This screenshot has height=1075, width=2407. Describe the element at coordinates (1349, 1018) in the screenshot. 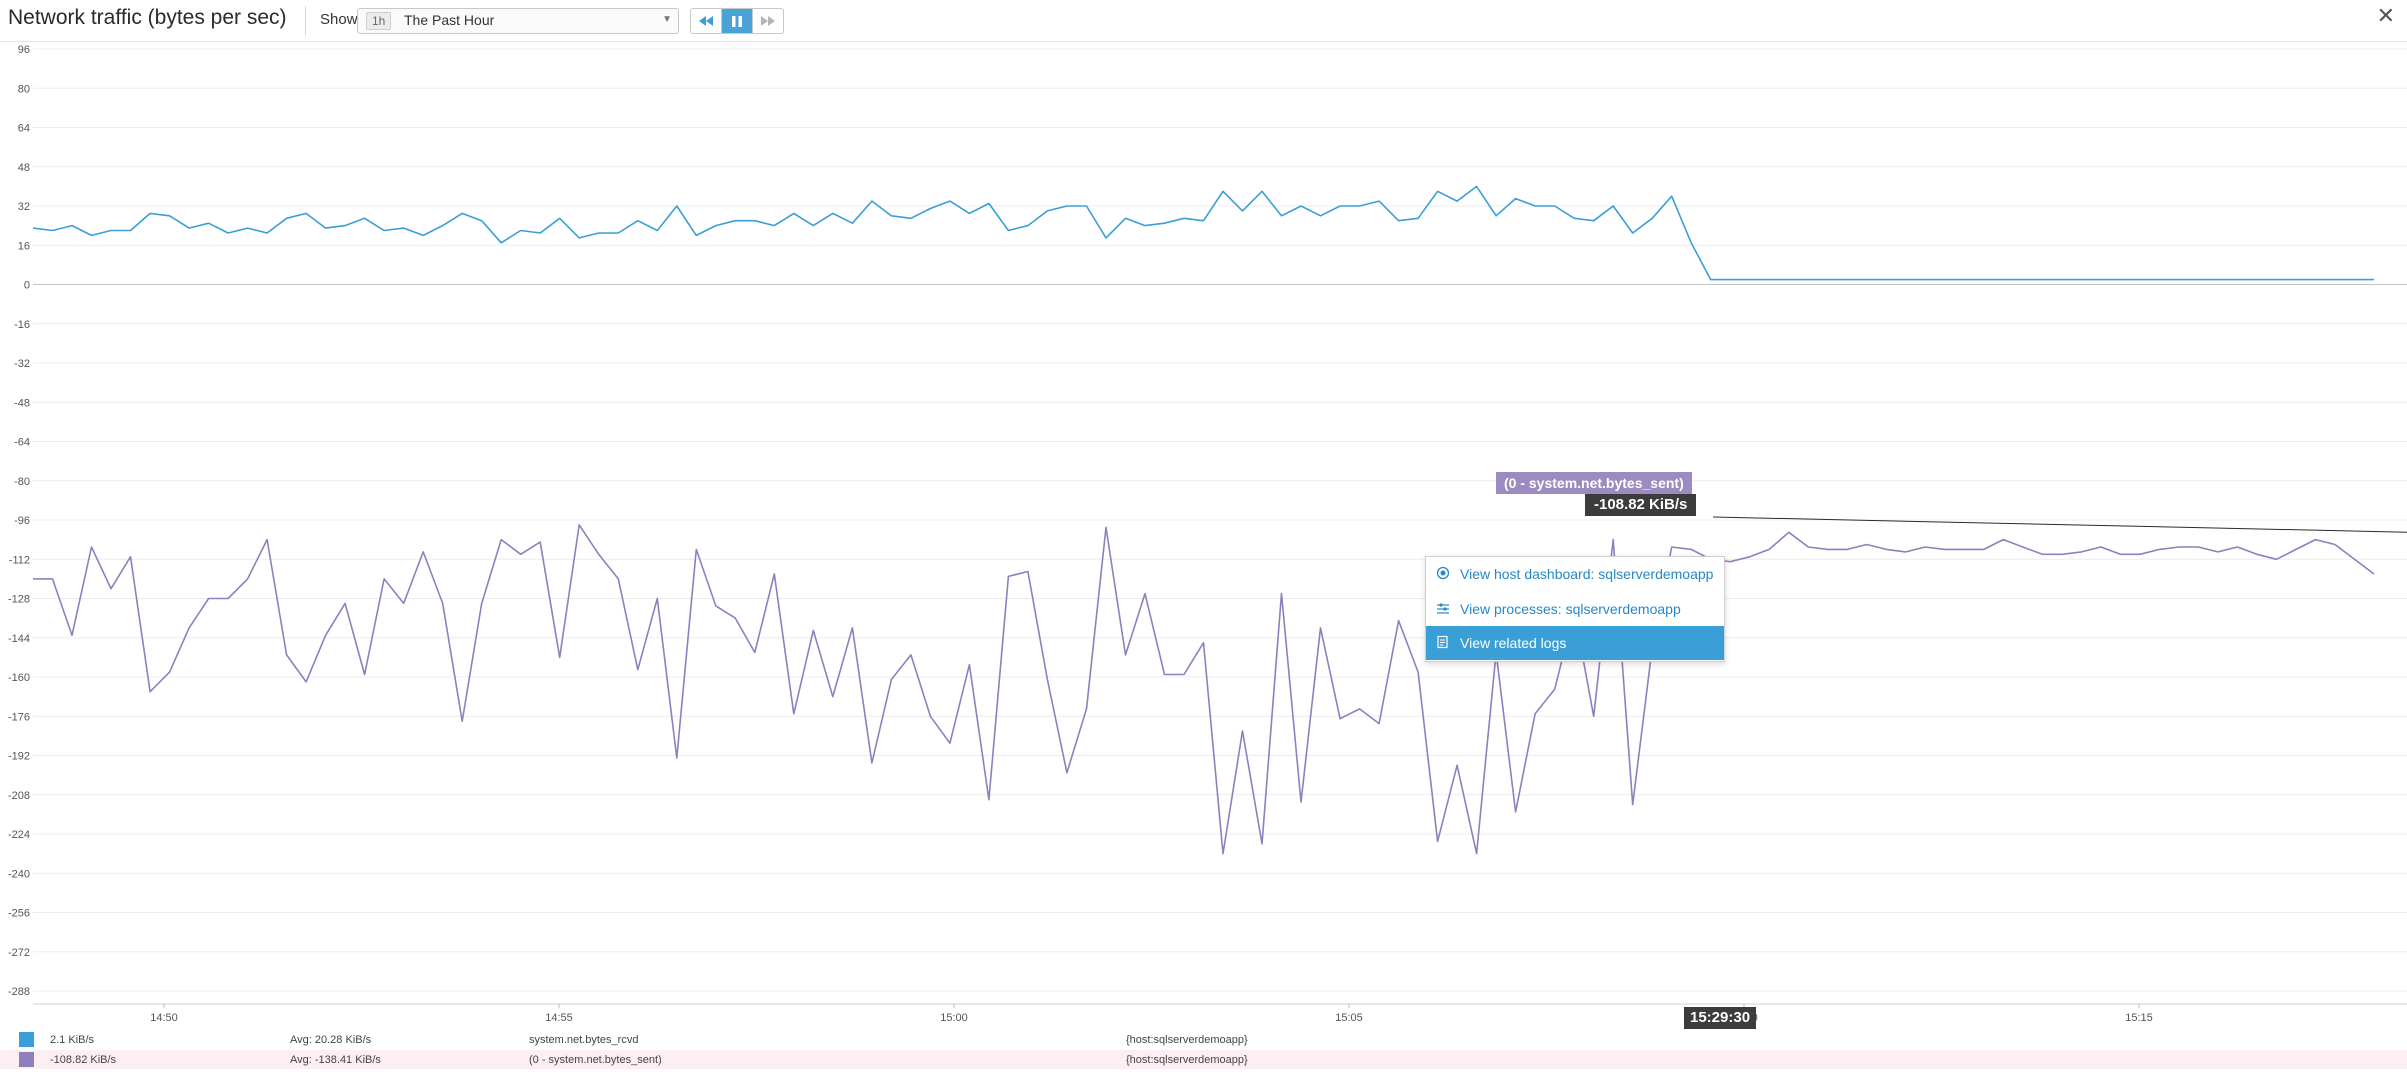

I see `x-tick-label: 15:05` at that location.